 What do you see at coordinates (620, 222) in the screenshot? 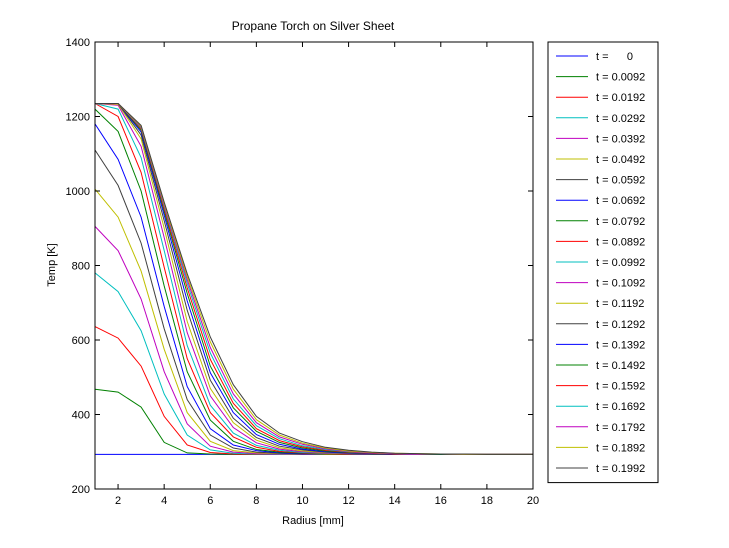
I see `legend-entry: t = 0.0792` at bounding box center [620, 222].